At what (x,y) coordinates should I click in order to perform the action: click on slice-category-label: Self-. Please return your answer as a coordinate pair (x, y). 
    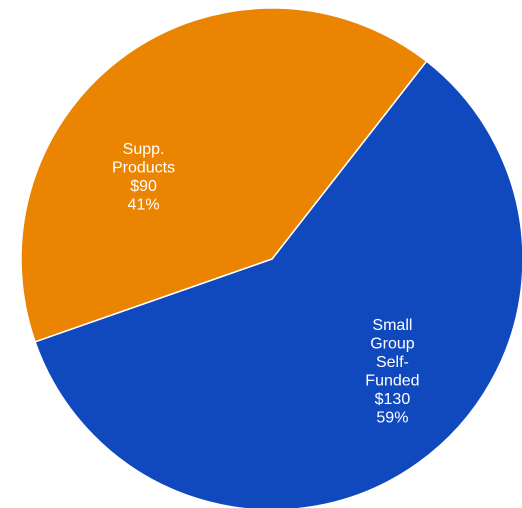
    Looking at the image, I should click on (392, 362).